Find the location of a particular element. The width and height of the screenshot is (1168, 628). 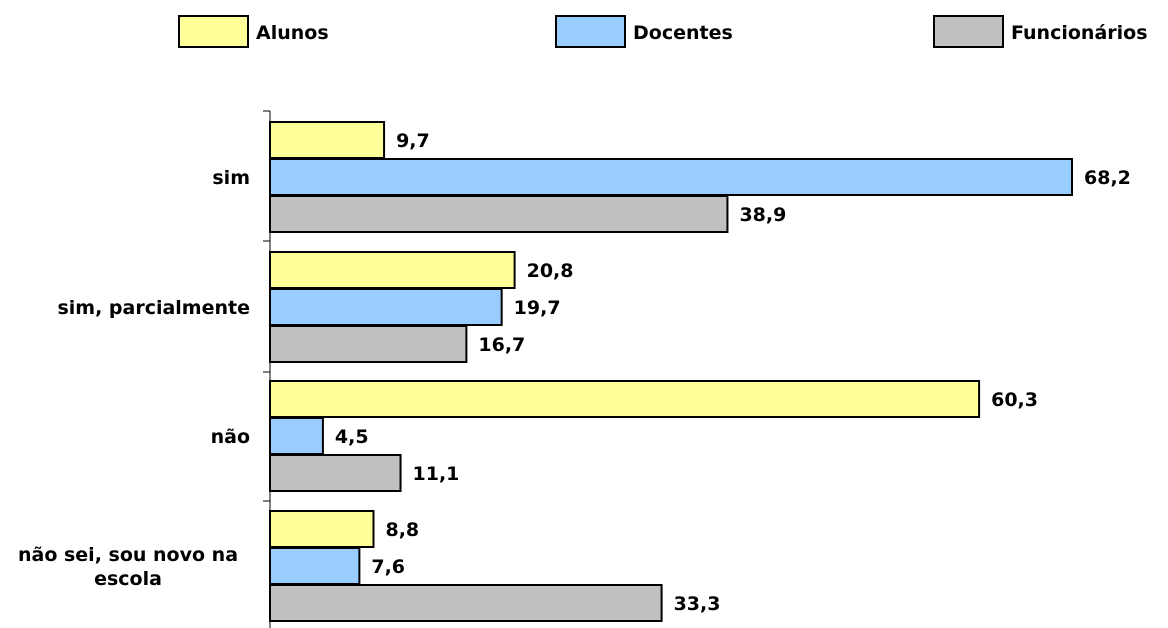

bar-funcionarios-sim is located at coordinates (499, 214).